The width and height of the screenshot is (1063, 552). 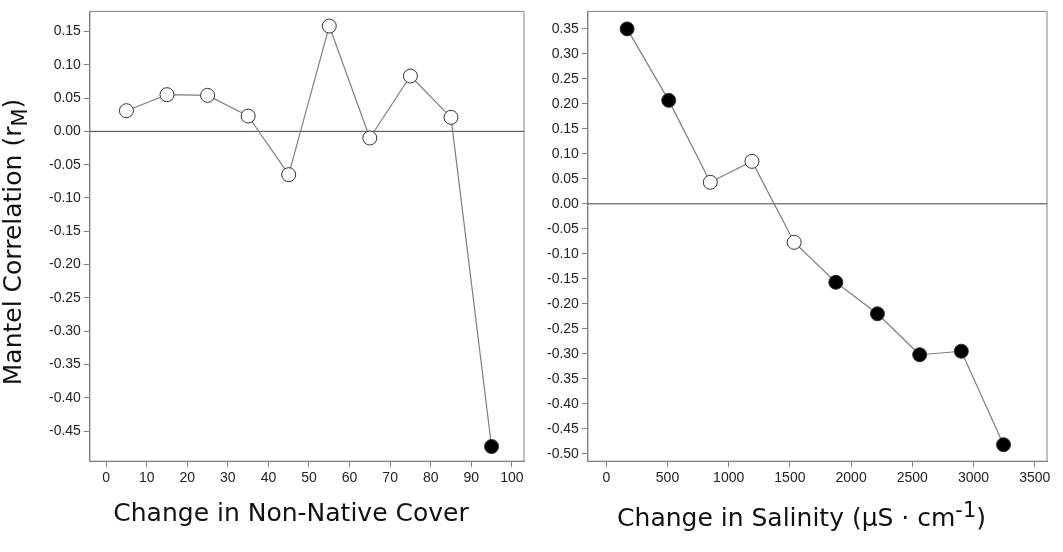 I want to click on x-tick-label: 1500, so click(x=790, y=477).